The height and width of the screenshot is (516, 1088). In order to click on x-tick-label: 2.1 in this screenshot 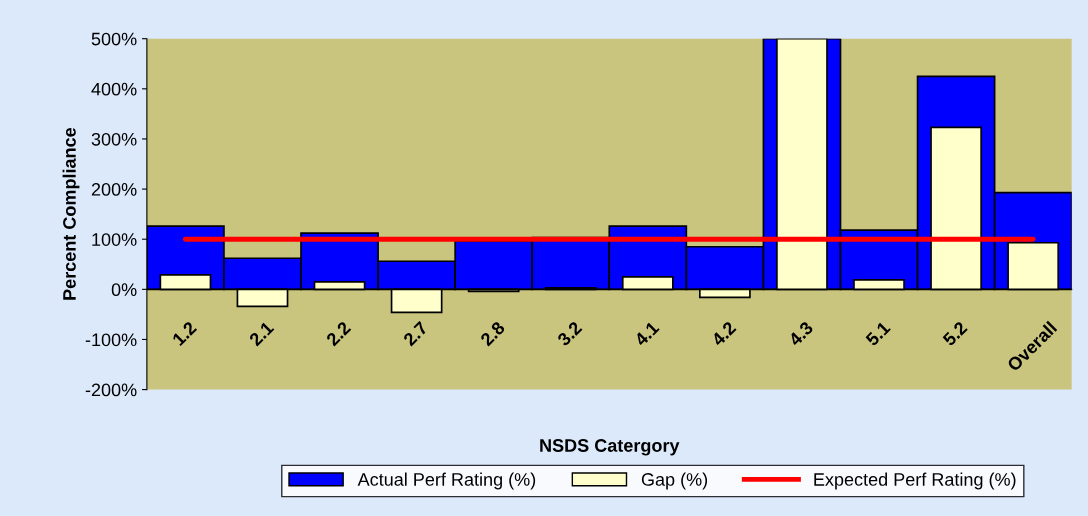, I will do `click(261, 333)`.